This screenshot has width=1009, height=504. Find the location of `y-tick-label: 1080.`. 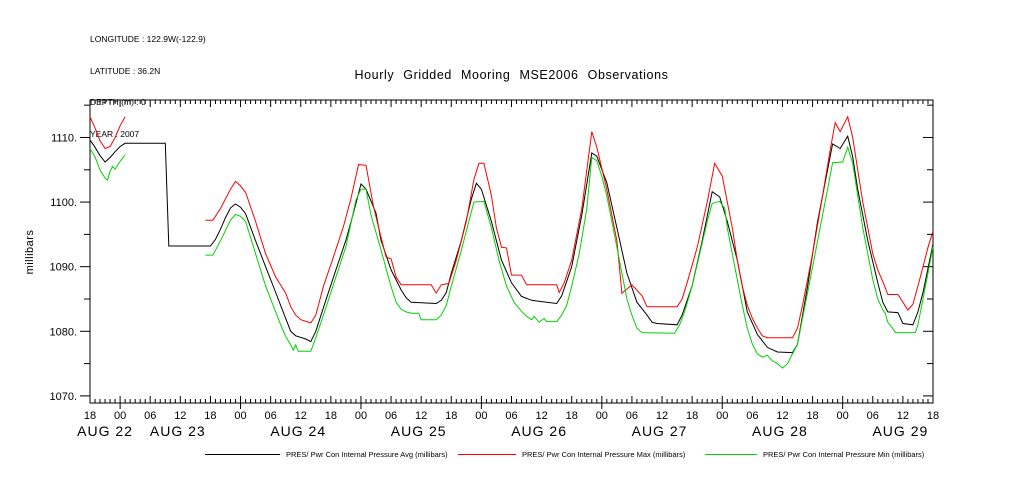

y-tick-label: 1080. is located at coordinates (63, 332).